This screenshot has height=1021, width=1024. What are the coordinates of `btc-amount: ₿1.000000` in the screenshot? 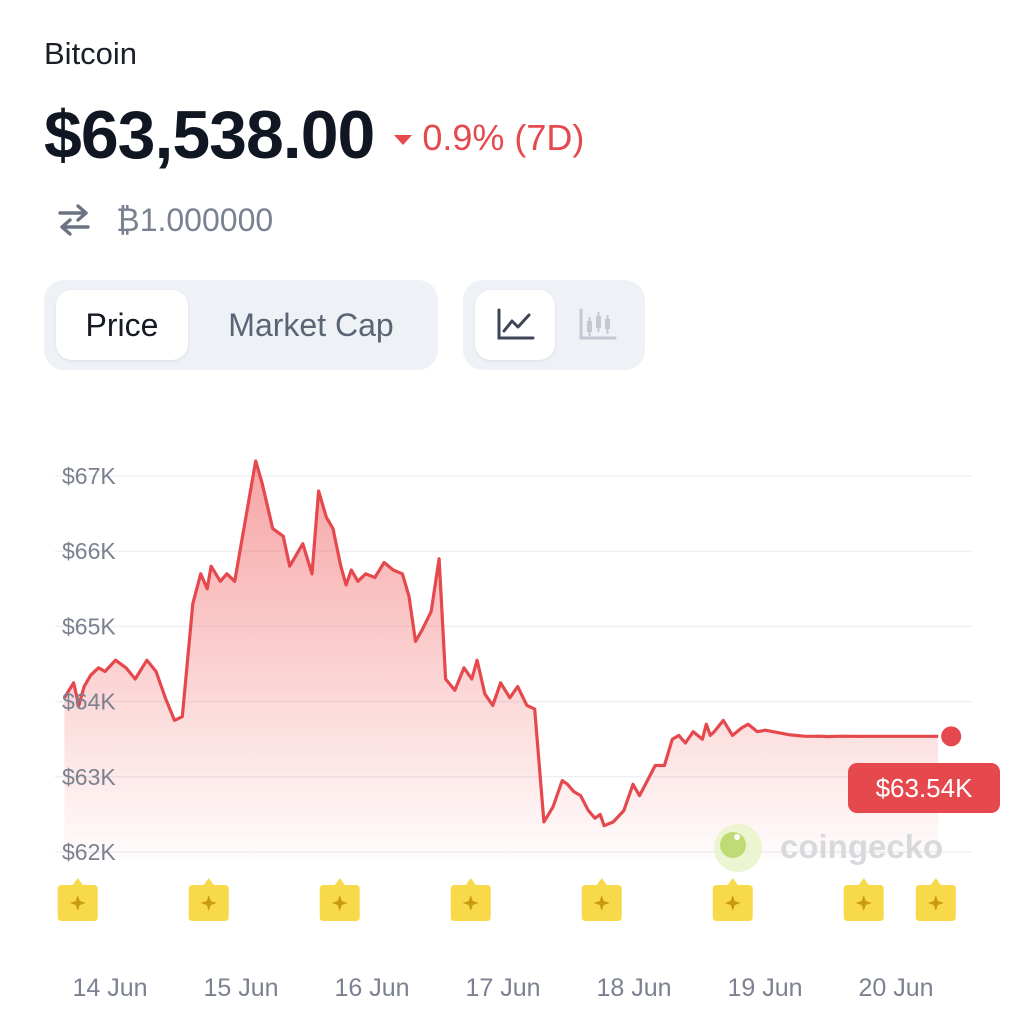 It's located at (195, 219).